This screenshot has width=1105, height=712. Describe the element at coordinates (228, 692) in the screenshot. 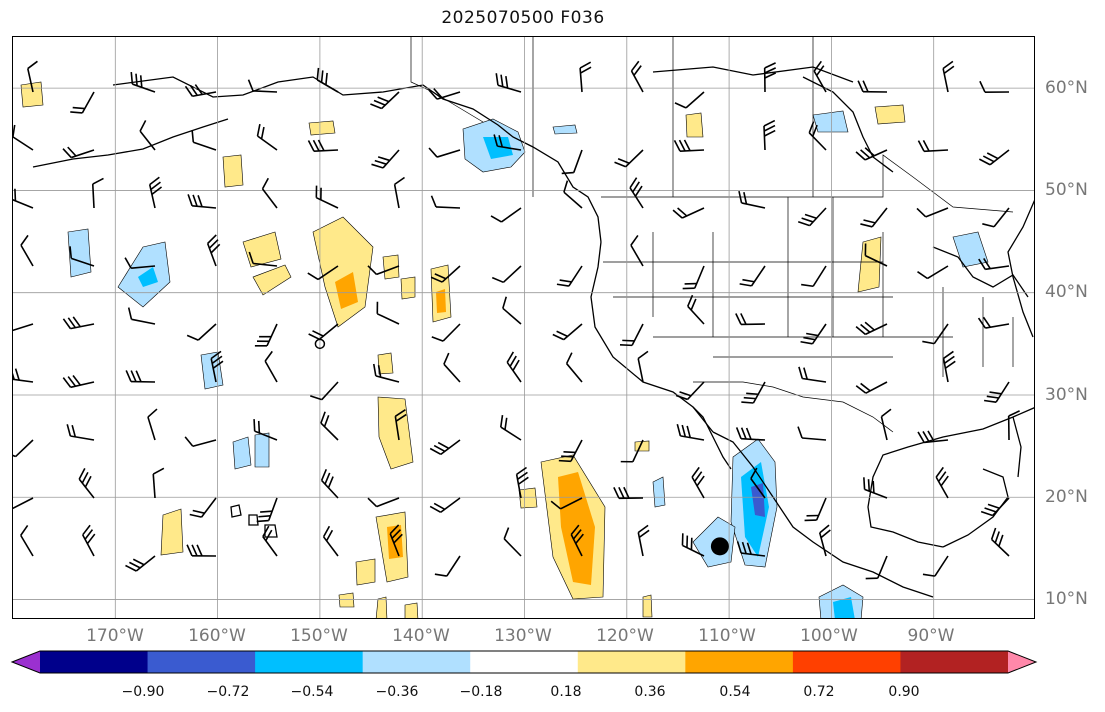

I see `colorbar-tick-label: −0.72` at that location.